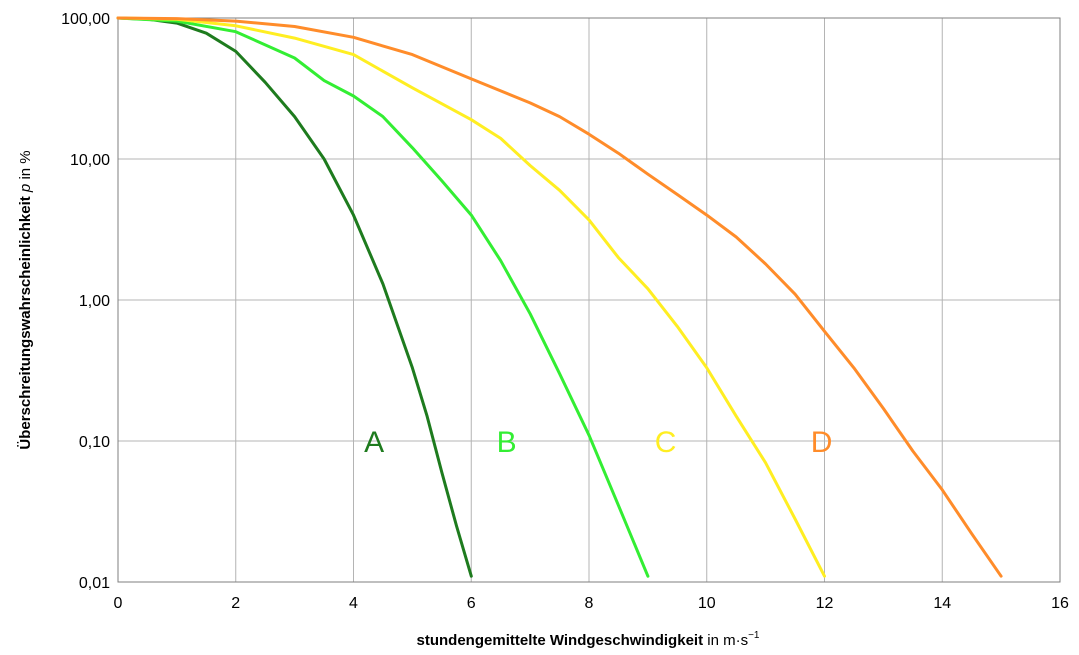  Describe the element at coordinates (825, 603) in the screenshot. I see `x-tick-label: 12` at that location.